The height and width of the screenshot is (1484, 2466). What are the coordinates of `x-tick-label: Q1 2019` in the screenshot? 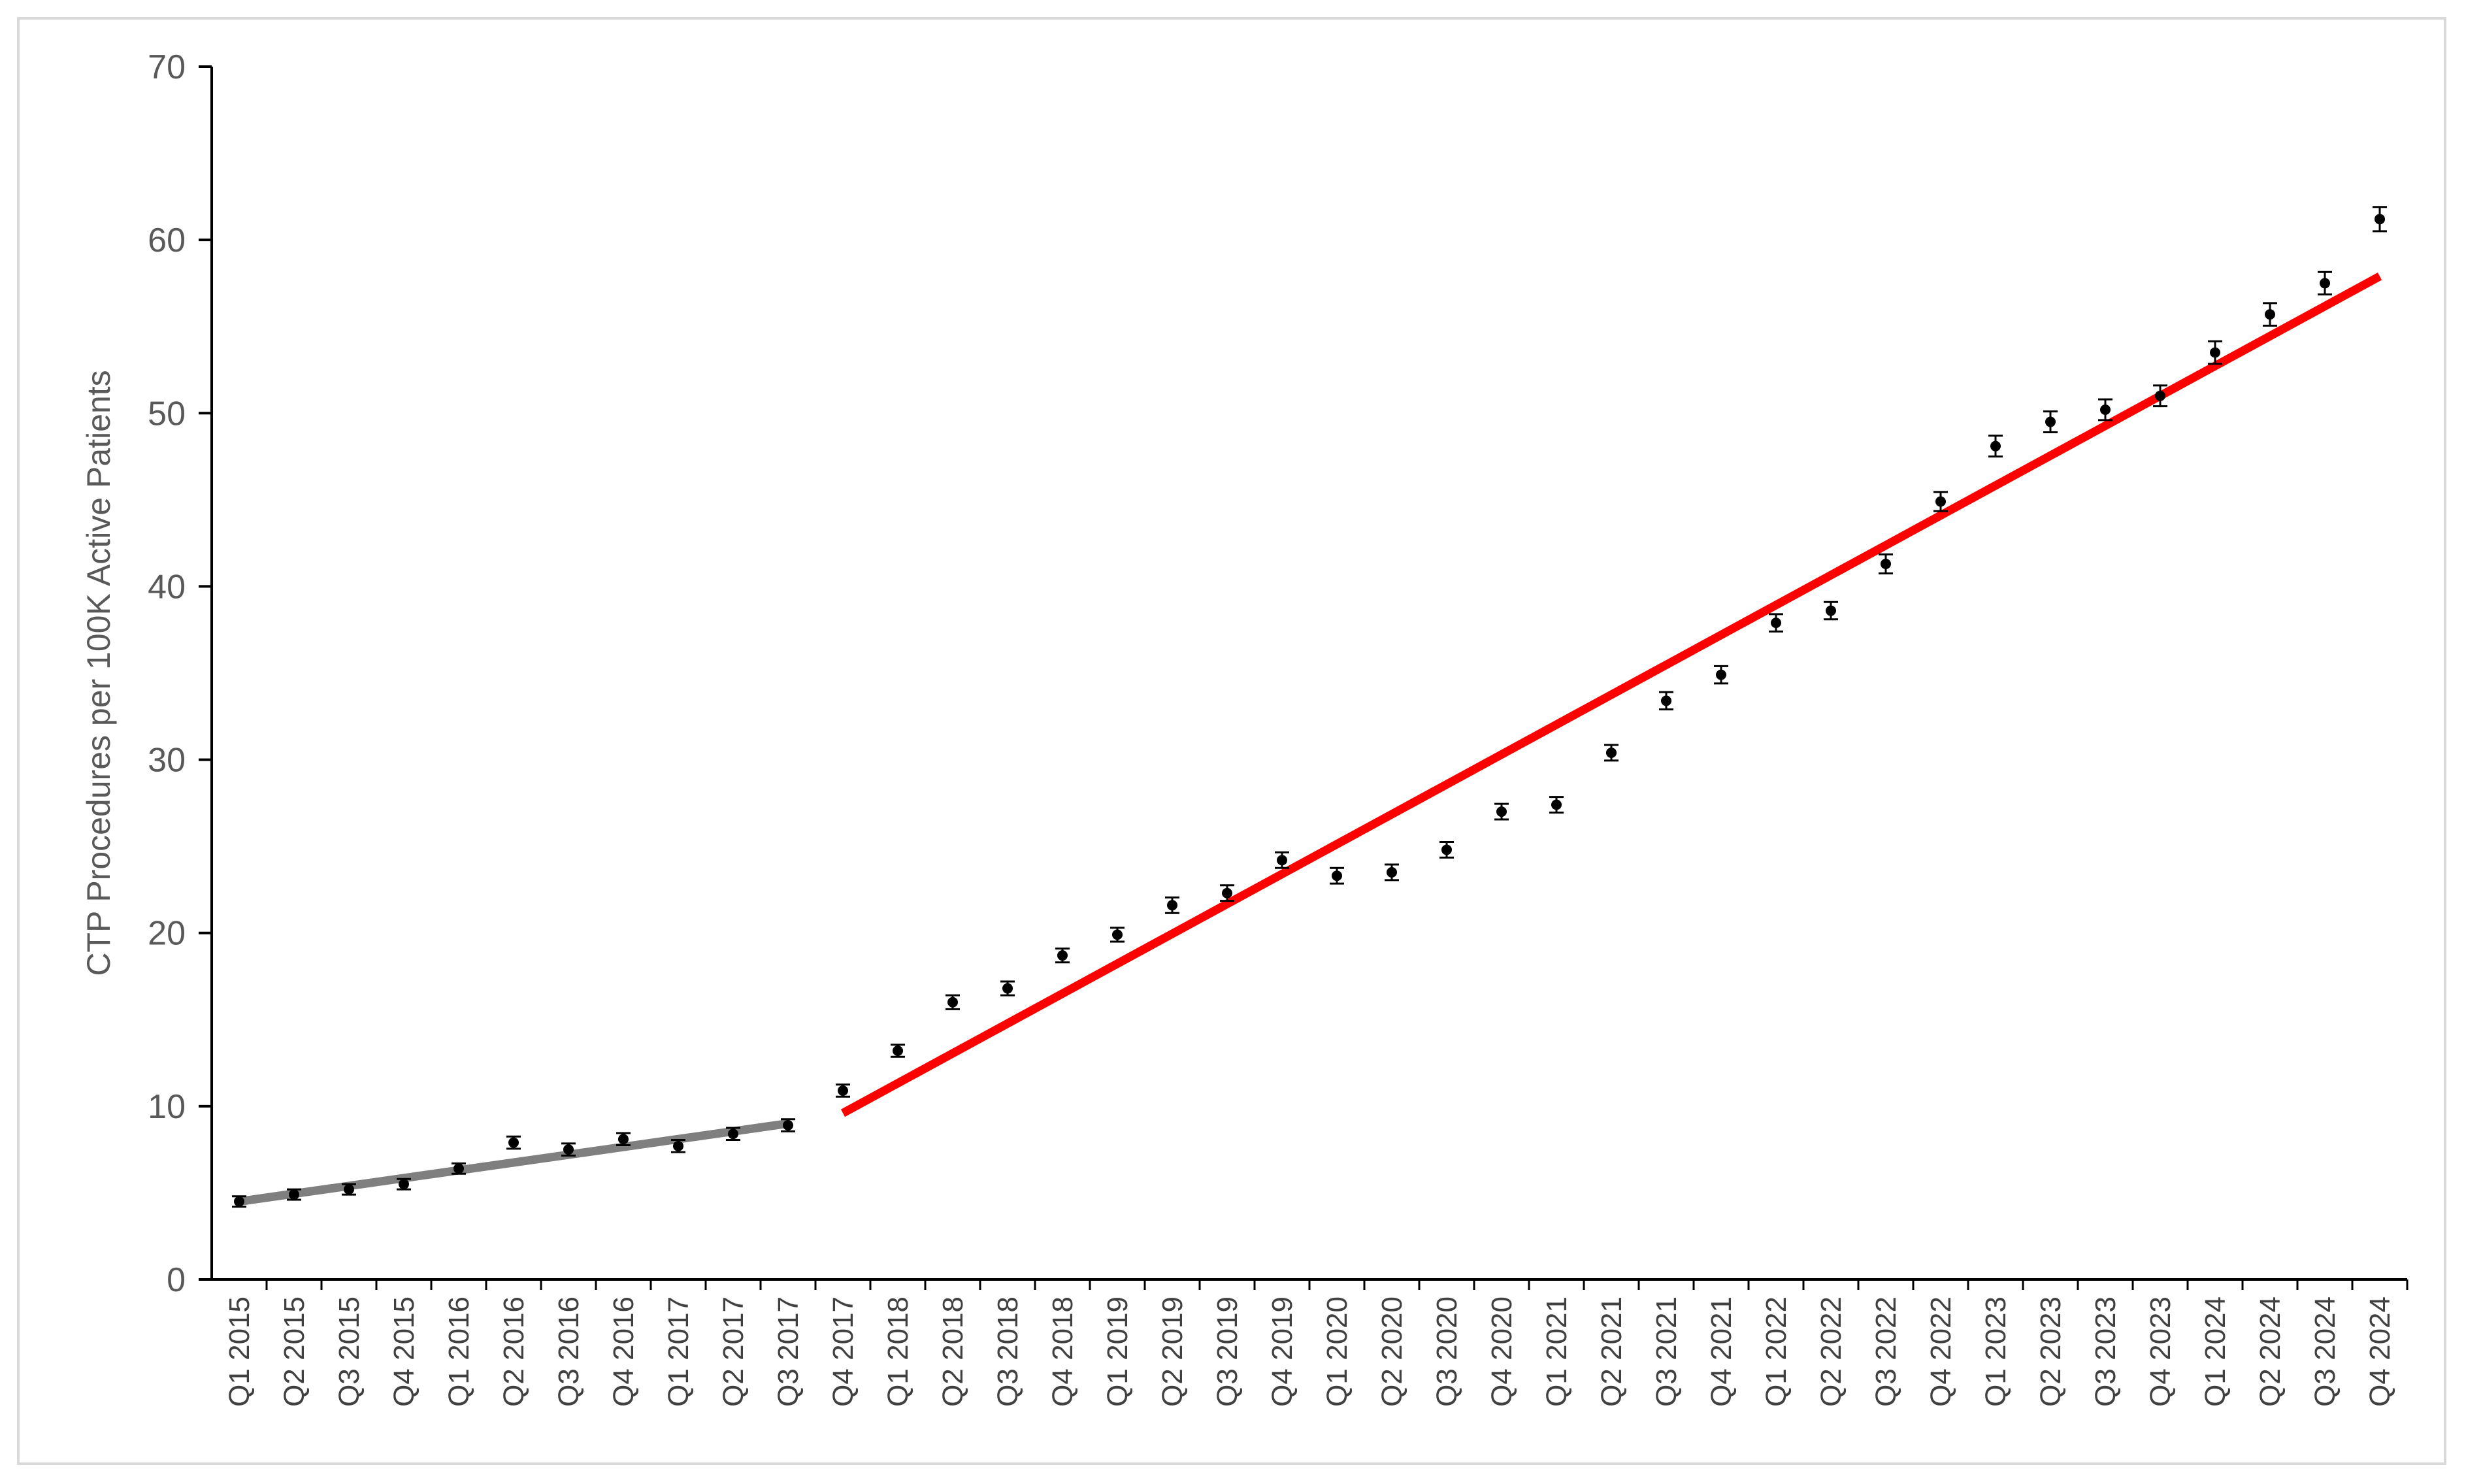 It's located at (1118, 1351).